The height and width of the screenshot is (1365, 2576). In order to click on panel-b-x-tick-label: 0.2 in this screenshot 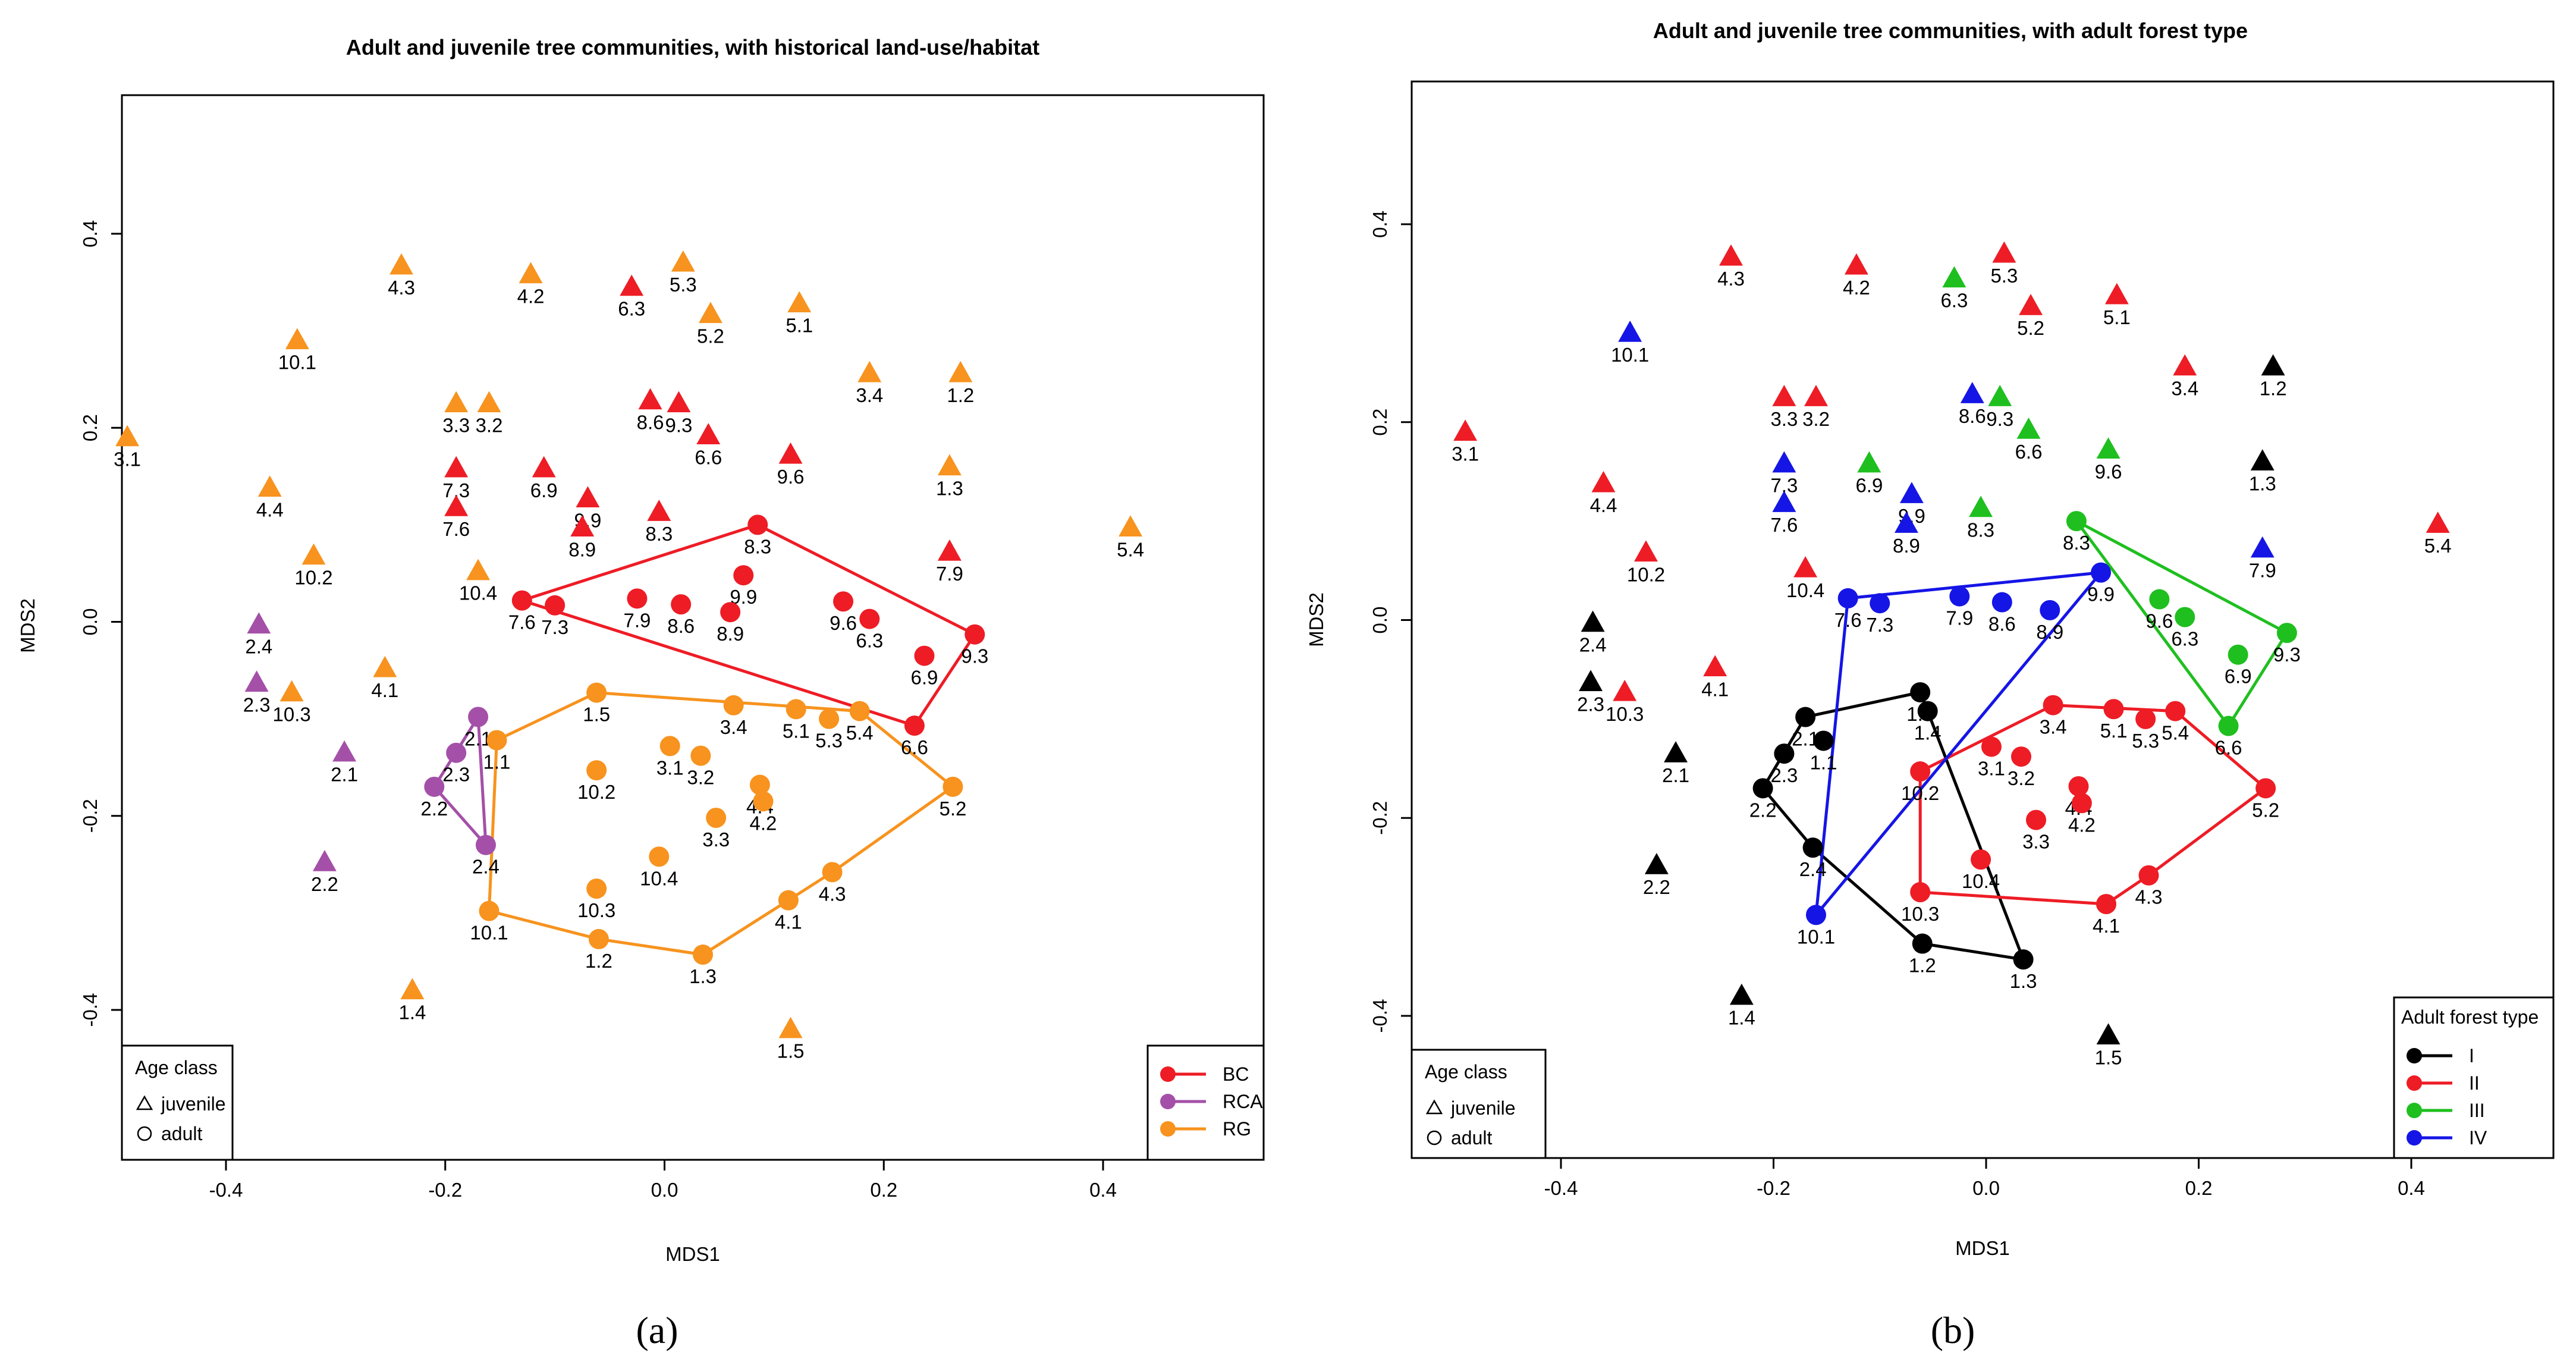, I will do `click(2199, 1188)`.